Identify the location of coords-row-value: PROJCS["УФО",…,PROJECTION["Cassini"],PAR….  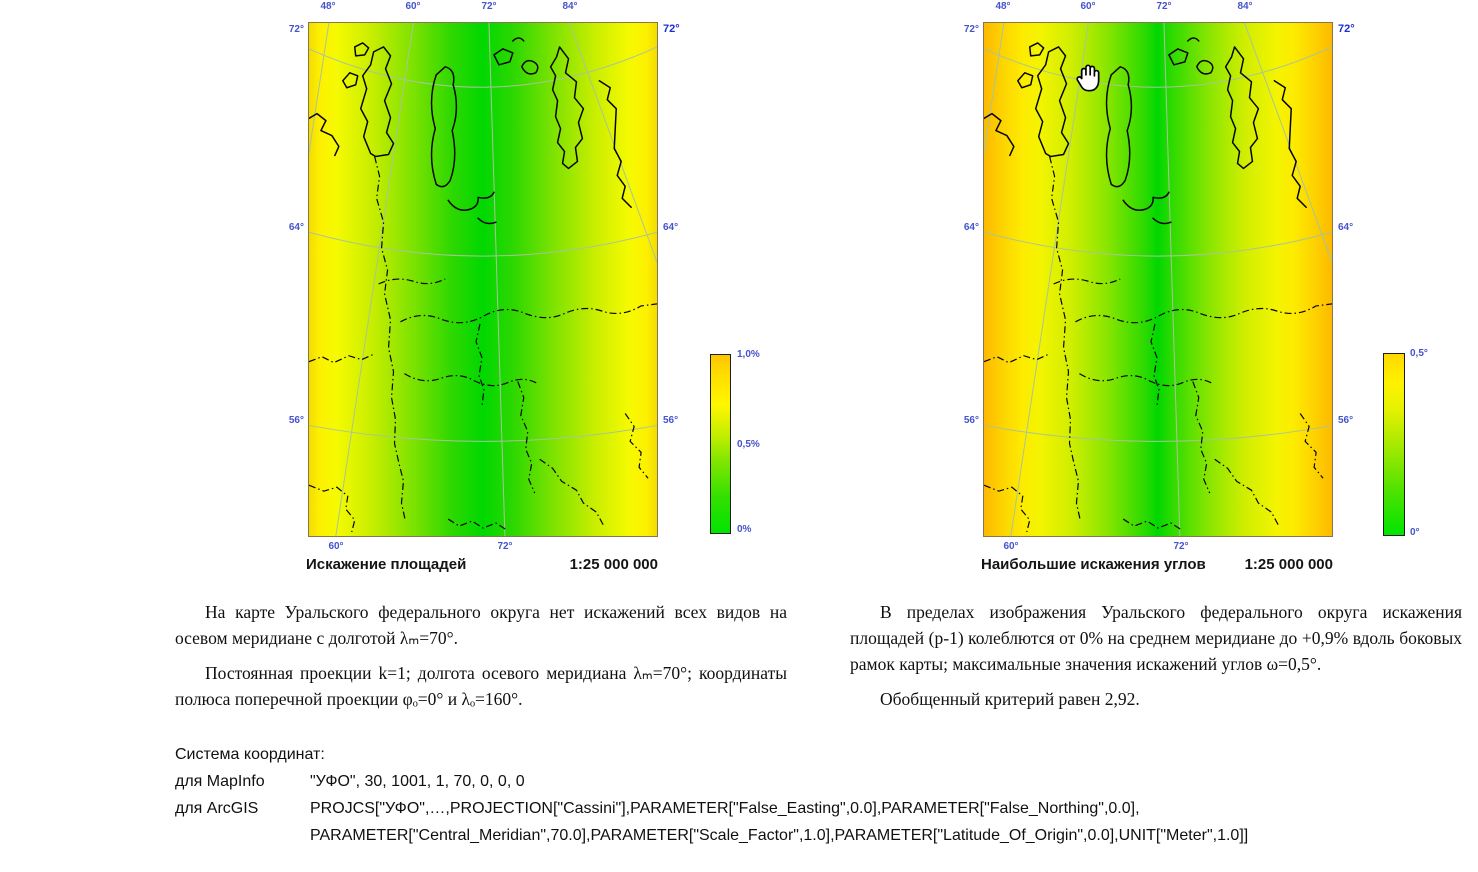
(725, 808).